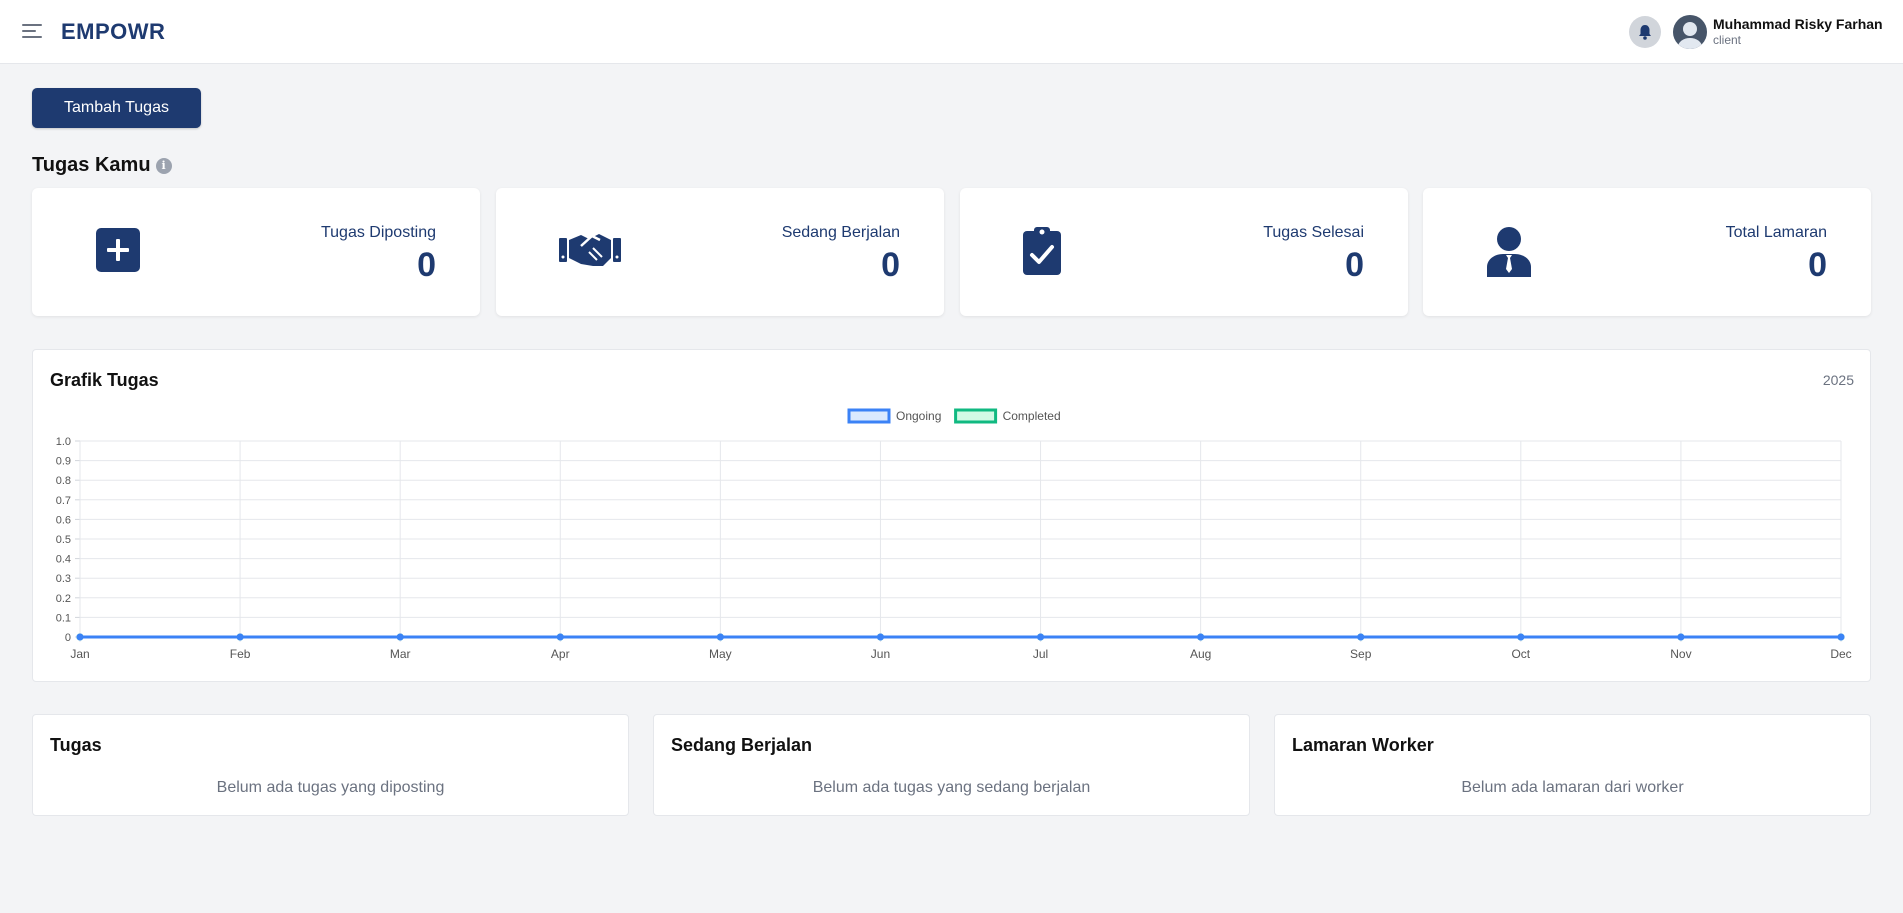 Image resolution: width=1903 pixels, height=913 pixels. I want to click on top-bar: EMPOWR Muhammad Risky Farhan client, so click(951, 32).